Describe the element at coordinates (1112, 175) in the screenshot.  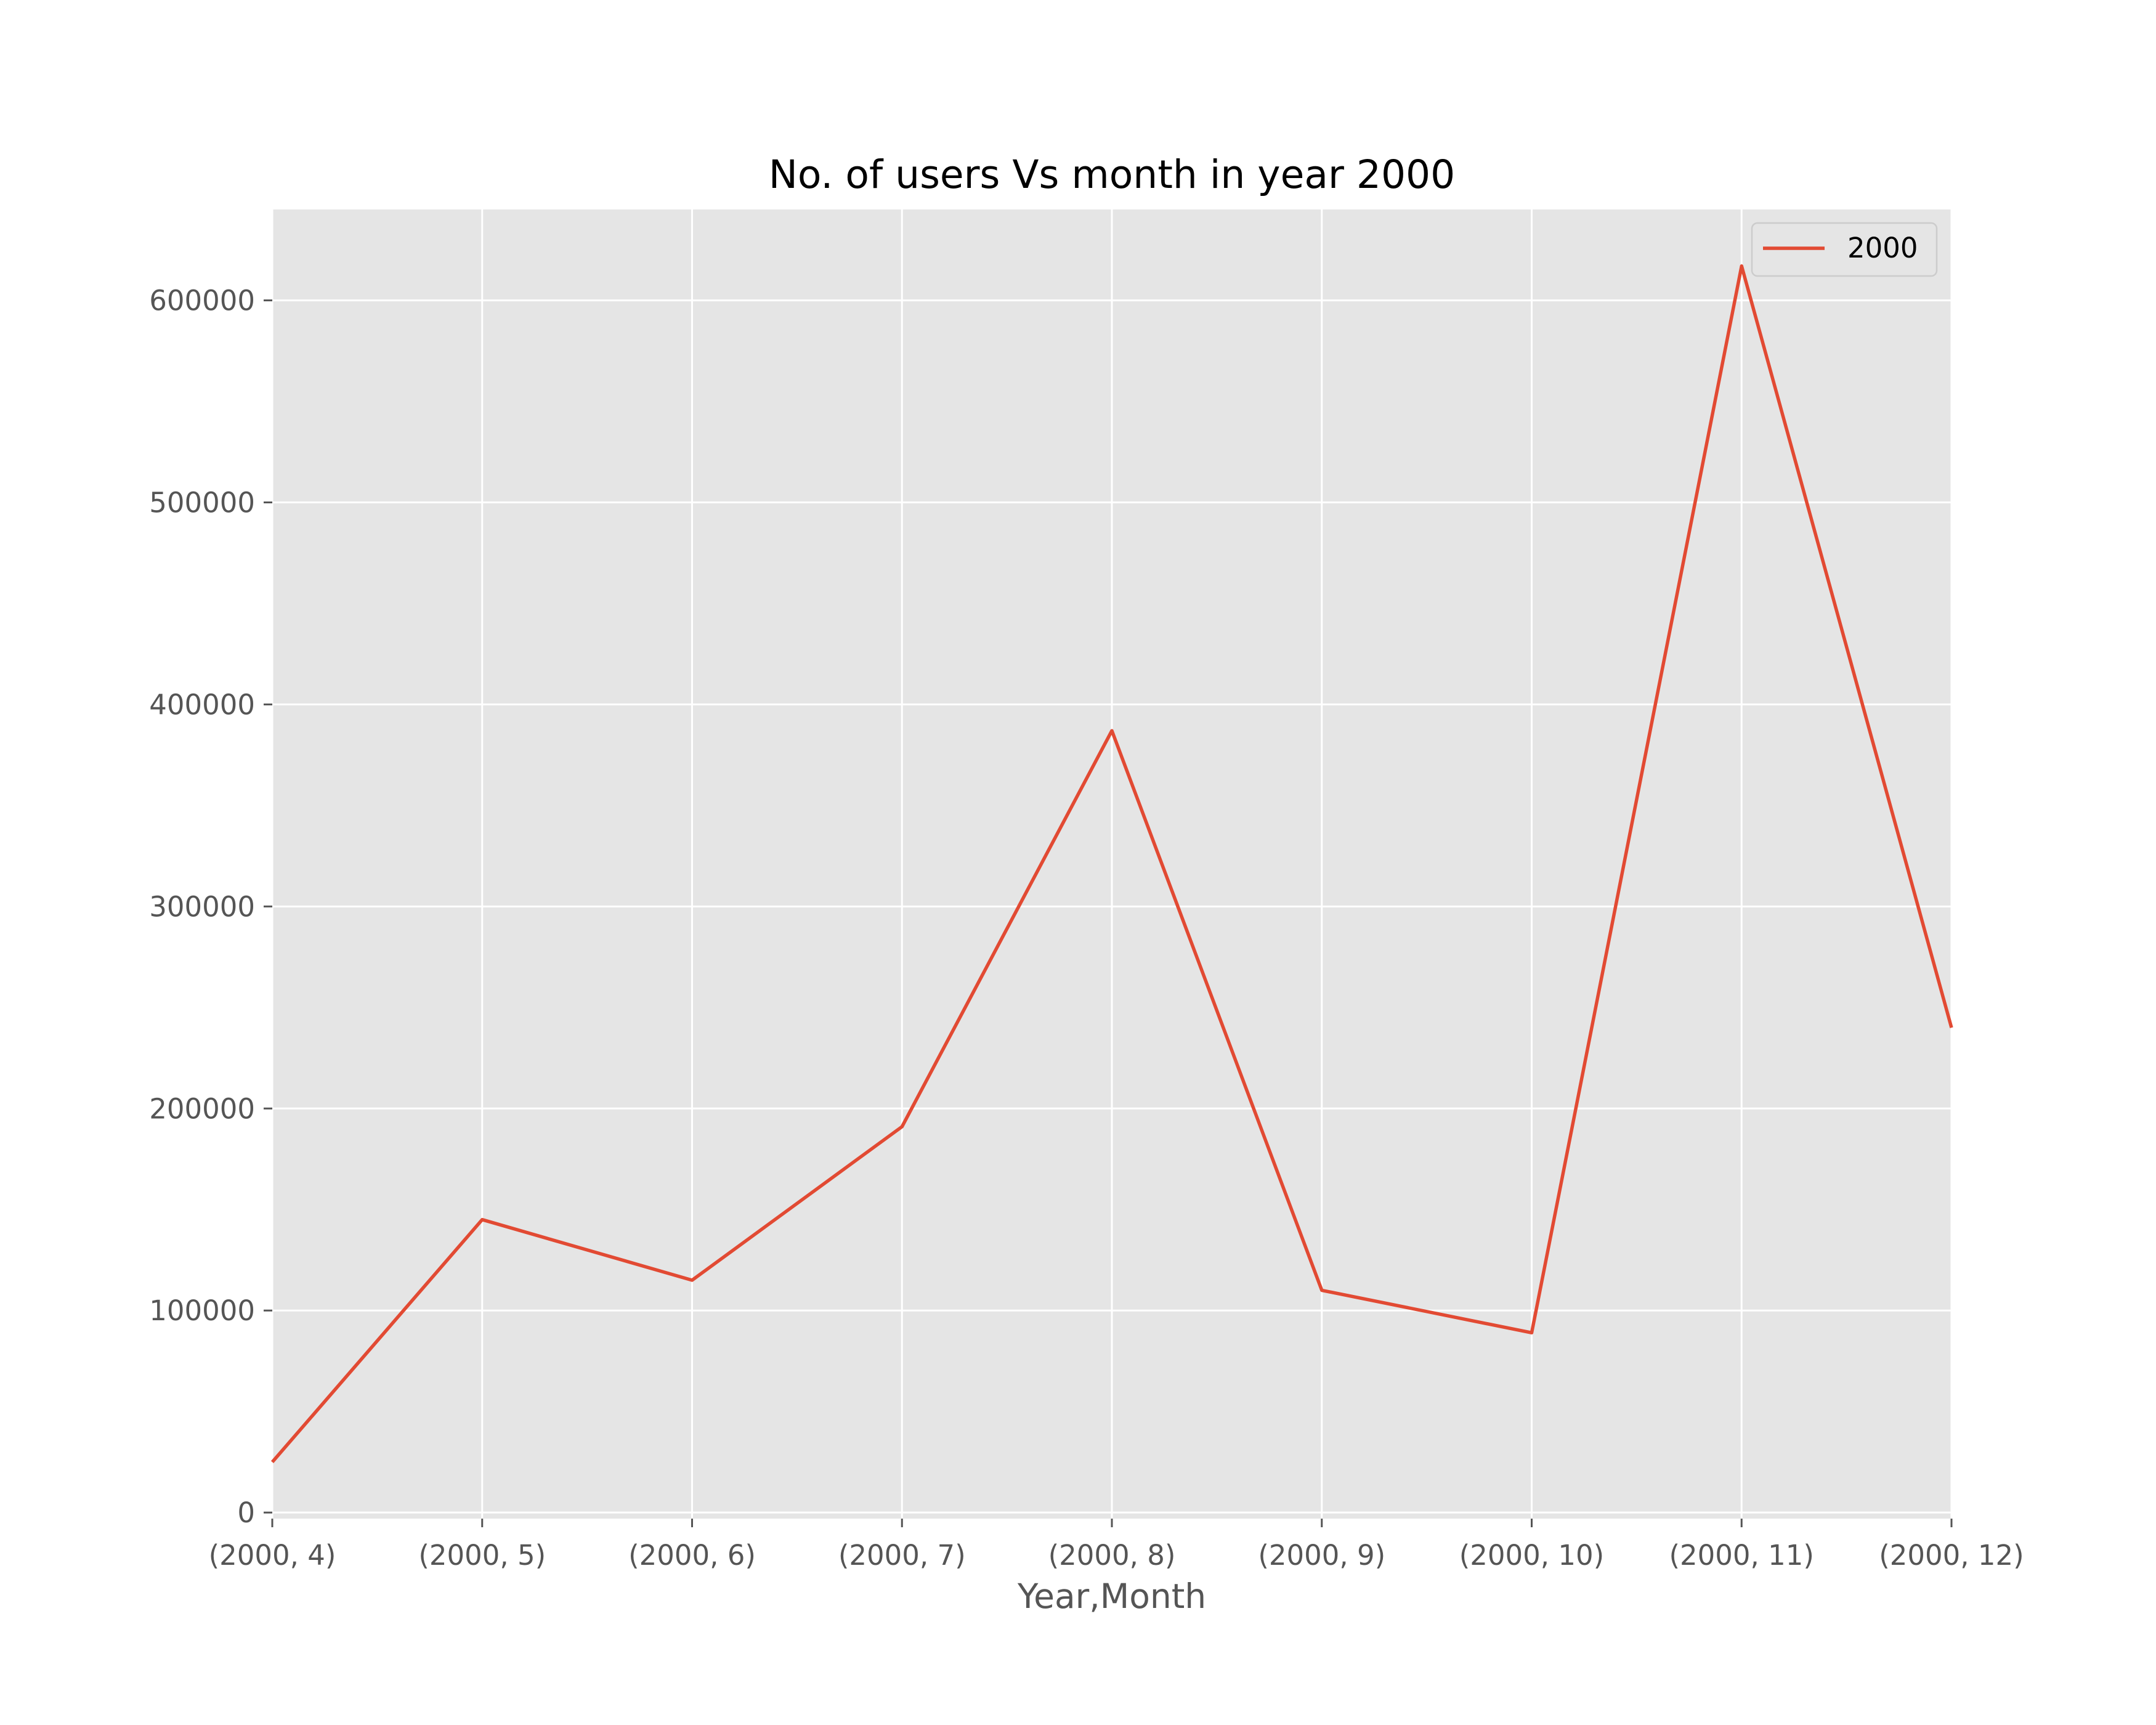
I see `chart-title: No. of users Vs month in year 2000` at that location.